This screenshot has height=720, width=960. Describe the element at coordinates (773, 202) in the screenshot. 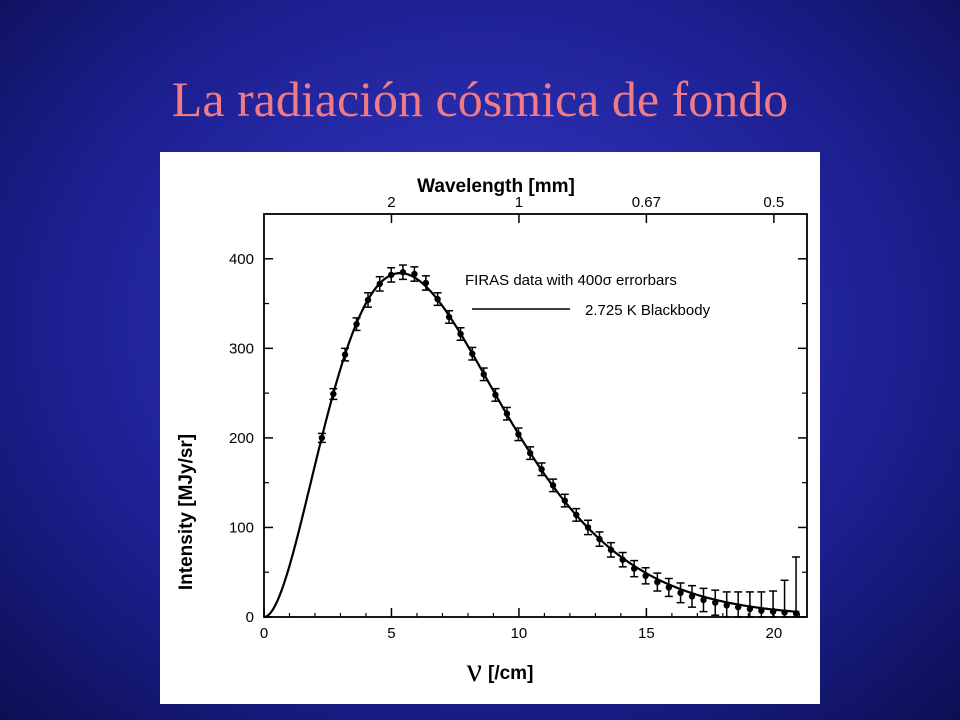

I see `top-tick-label: 0.5` at that location.